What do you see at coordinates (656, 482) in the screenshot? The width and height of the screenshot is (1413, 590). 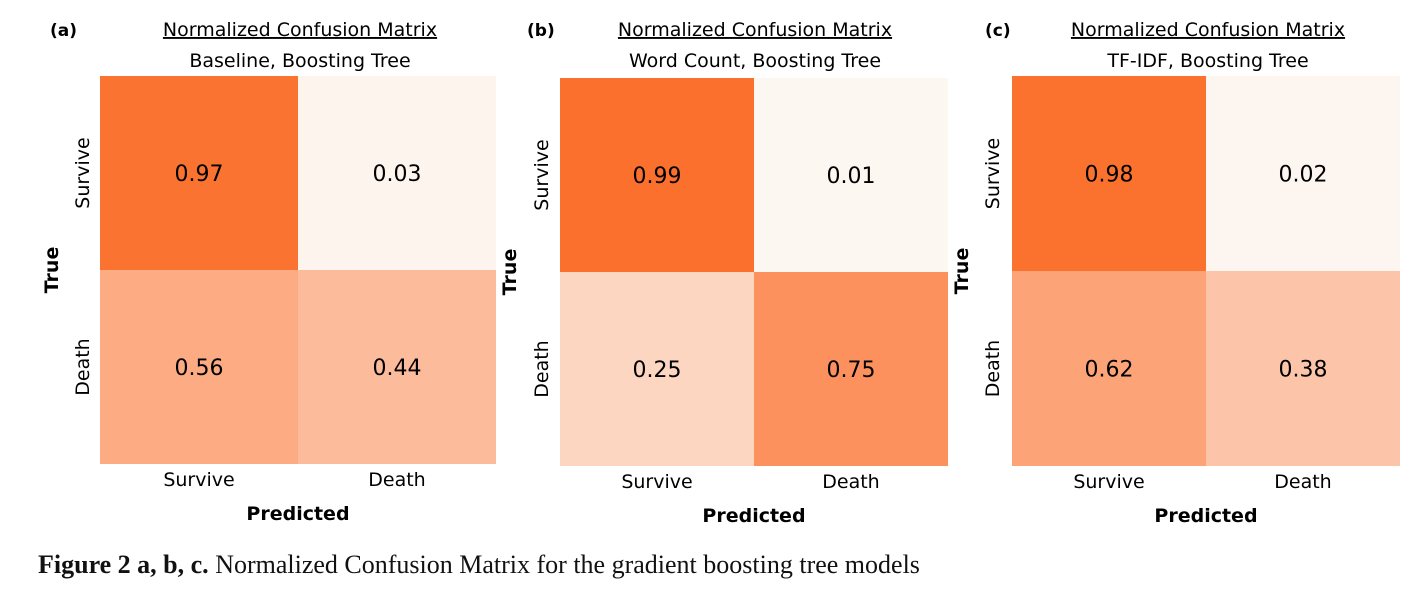 I see `panel-2-x-tick-0: Survive` at bounding box center [656, 482].